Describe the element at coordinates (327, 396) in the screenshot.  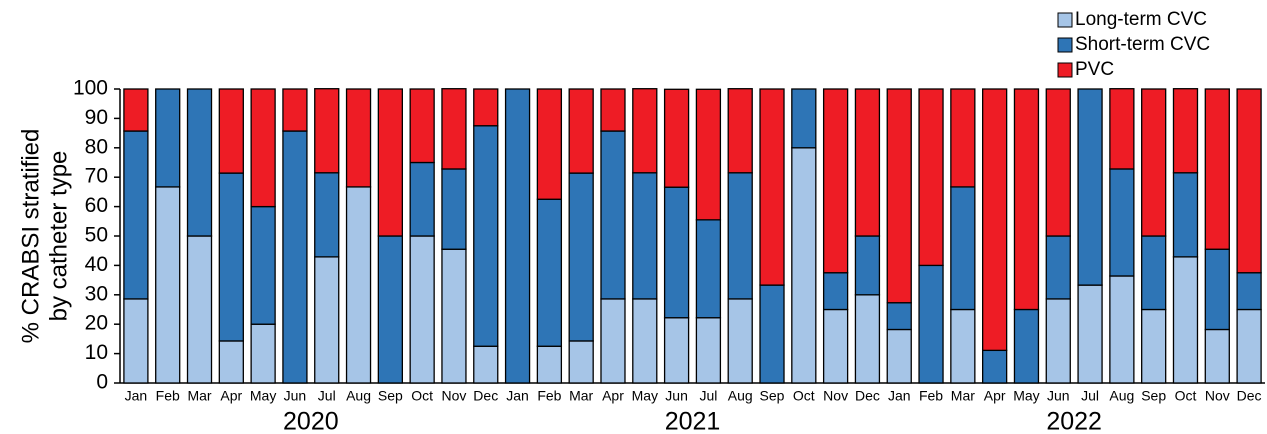
I see `x-tick-label: Jul` at that location.